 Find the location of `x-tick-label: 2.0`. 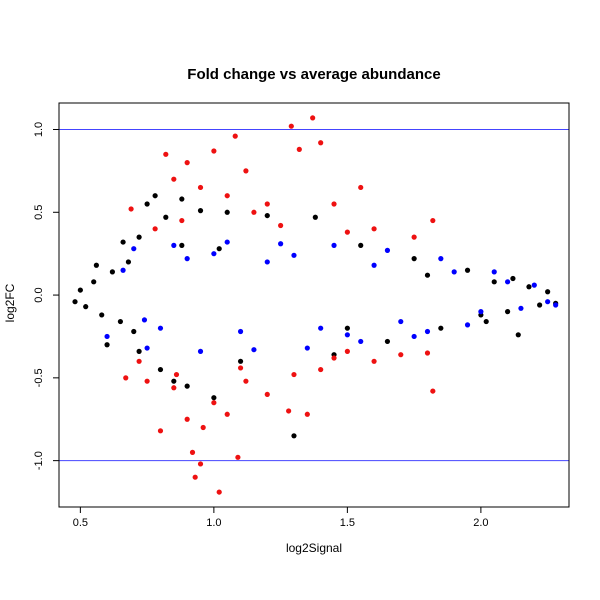

x-tick-label: 2.0 is located at coordinates (480, 523).